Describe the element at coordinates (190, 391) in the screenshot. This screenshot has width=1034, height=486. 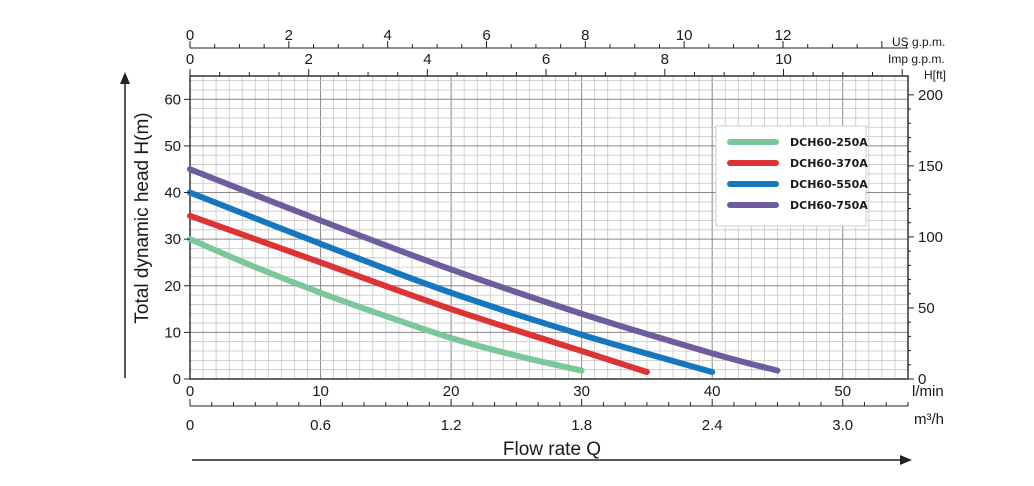
I see `x-lpm-tick-label: 0` at that location.